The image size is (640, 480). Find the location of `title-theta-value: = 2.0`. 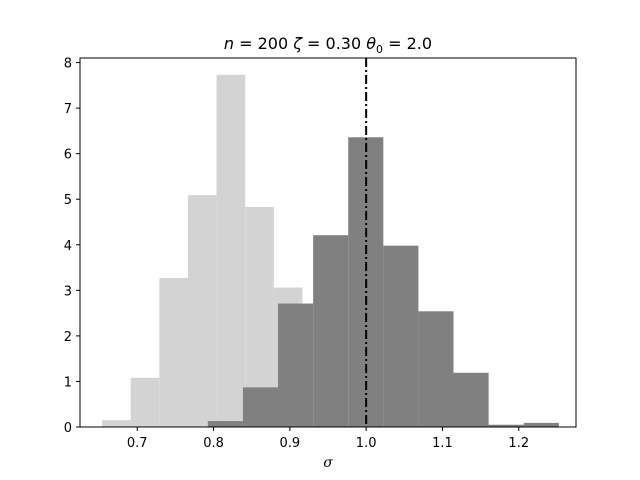

title-theta-value: = 2.0 is located at coordinates (407, 43).